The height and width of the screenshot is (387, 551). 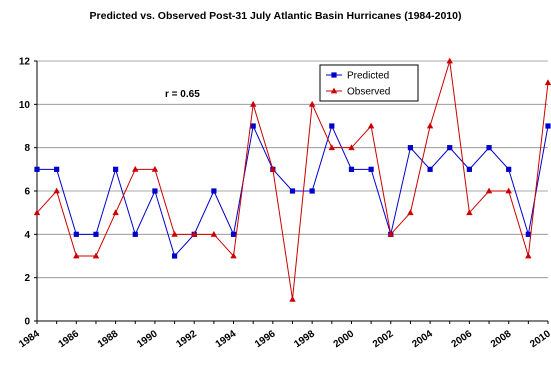 I want to click on point-predicted-2007, so click(x=489, y=148).